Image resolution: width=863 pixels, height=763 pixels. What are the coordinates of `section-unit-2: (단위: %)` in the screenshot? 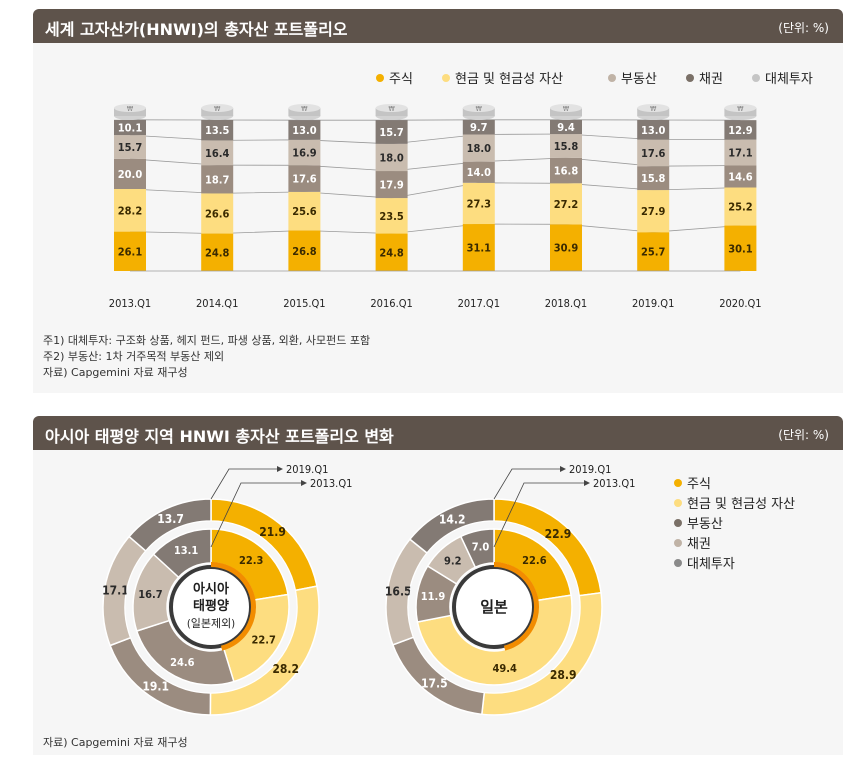 It's located at (803, 435).